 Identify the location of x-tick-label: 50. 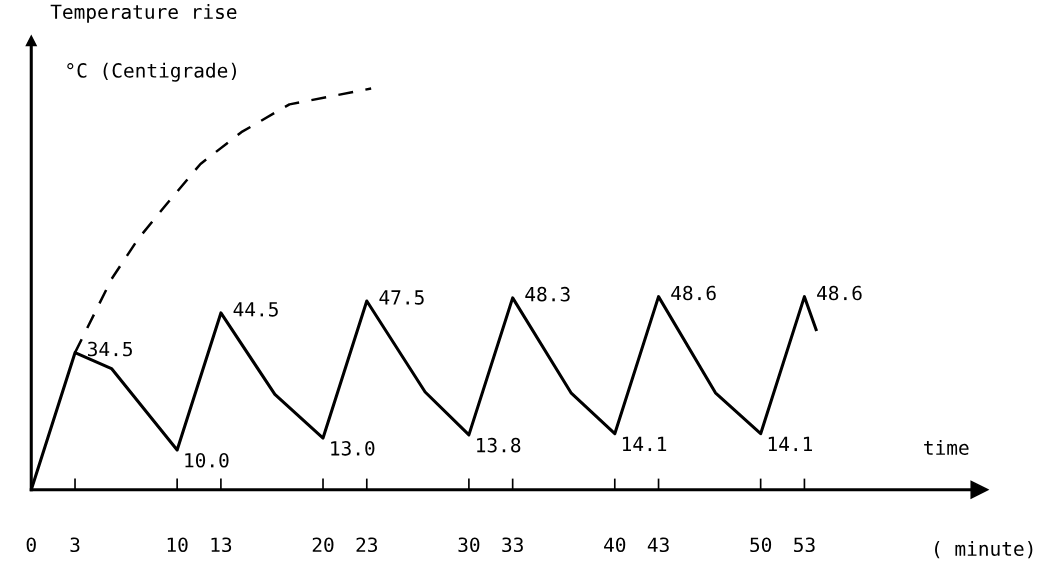
(761, 545).